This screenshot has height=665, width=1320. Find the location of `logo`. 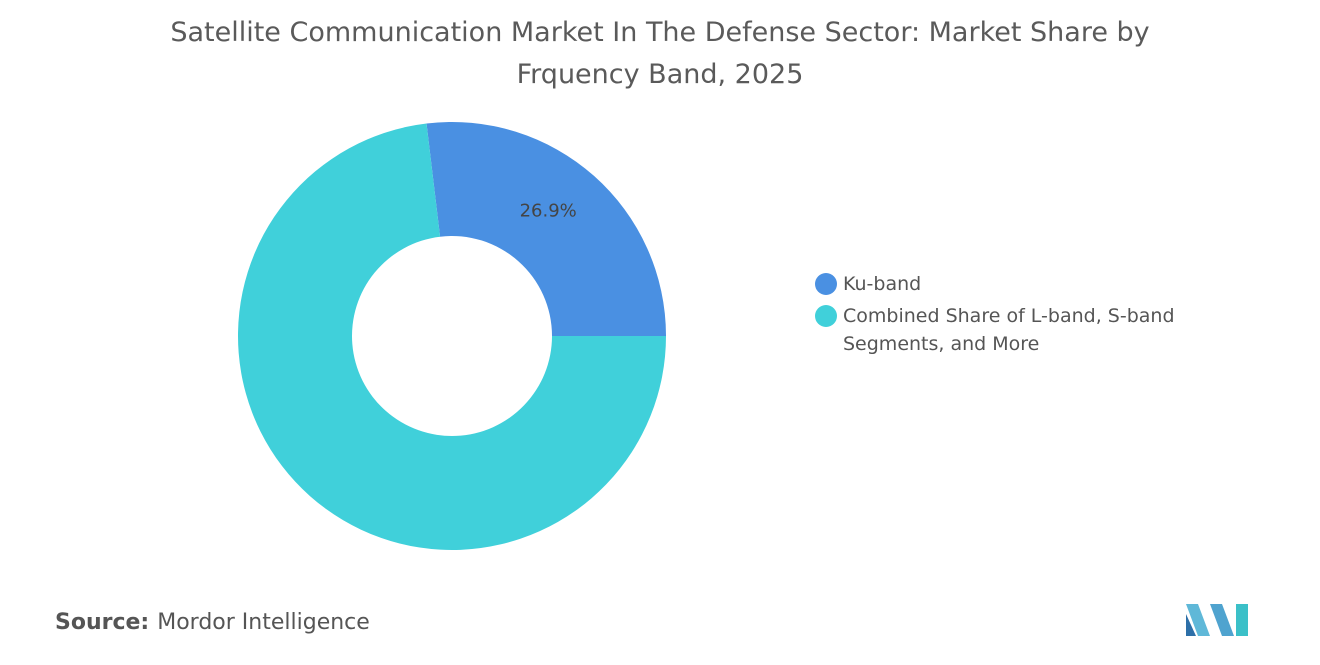

logo is located at coordinates (1217, 620).